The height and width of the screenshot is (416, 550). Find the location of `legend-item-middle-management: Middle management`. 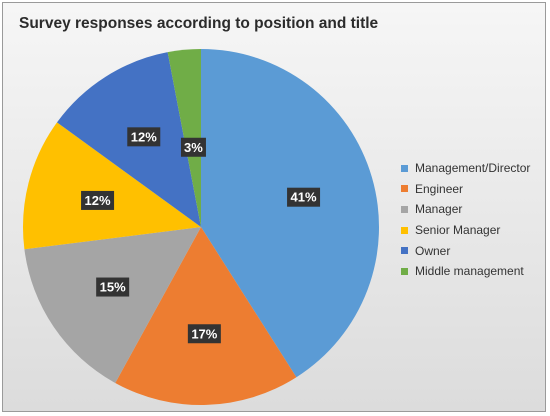

legend-item-middle-management: Middle management is located at coordinates (465, 271).